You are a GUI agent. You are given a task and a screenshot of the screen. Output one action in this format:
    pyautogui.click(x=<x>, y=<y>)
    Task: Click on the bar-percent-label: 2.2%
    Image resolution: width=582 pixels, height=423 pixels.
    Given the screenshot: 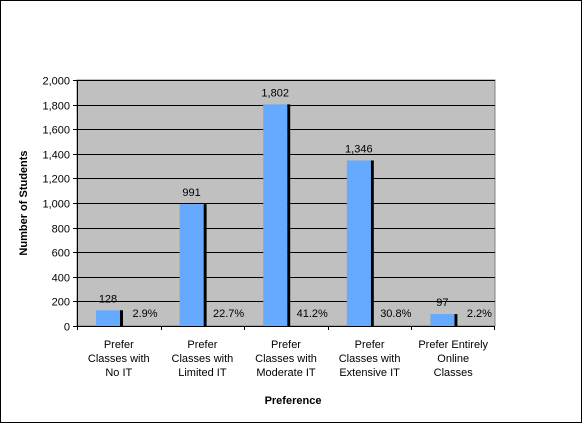 What is the action you would take?
    pyautogui.click(x=479, y=314)
    